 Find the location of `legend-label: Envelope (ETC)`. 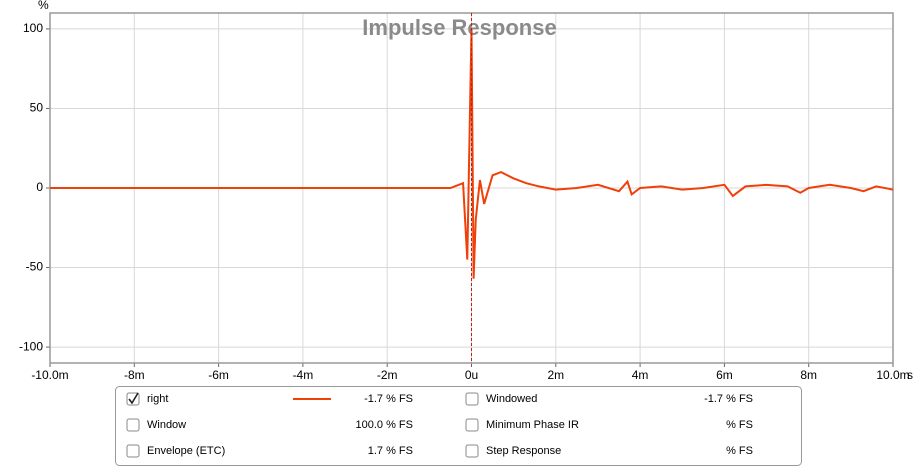

legend-label: Envelope (ETC) is located at coordinates (186, 451).